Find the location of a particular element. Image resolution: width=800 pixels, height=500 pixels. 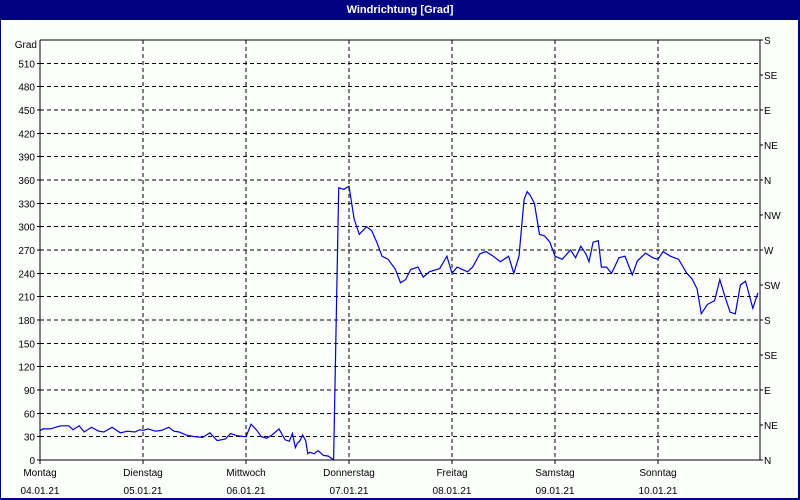

y-unit-label: Grad is located at coordinates (26, 45).